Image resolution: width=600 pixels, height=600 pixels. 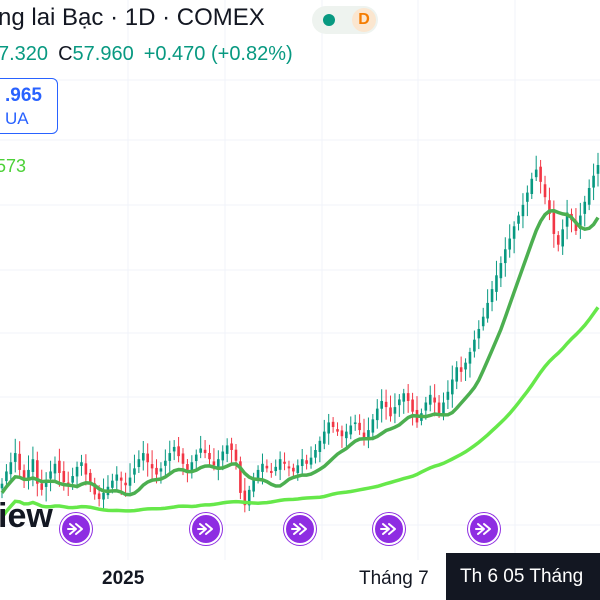 What do you see at coordinates (65, 54) in the screenshot?
I see `close-key: C` at bounding box center [65, 54].